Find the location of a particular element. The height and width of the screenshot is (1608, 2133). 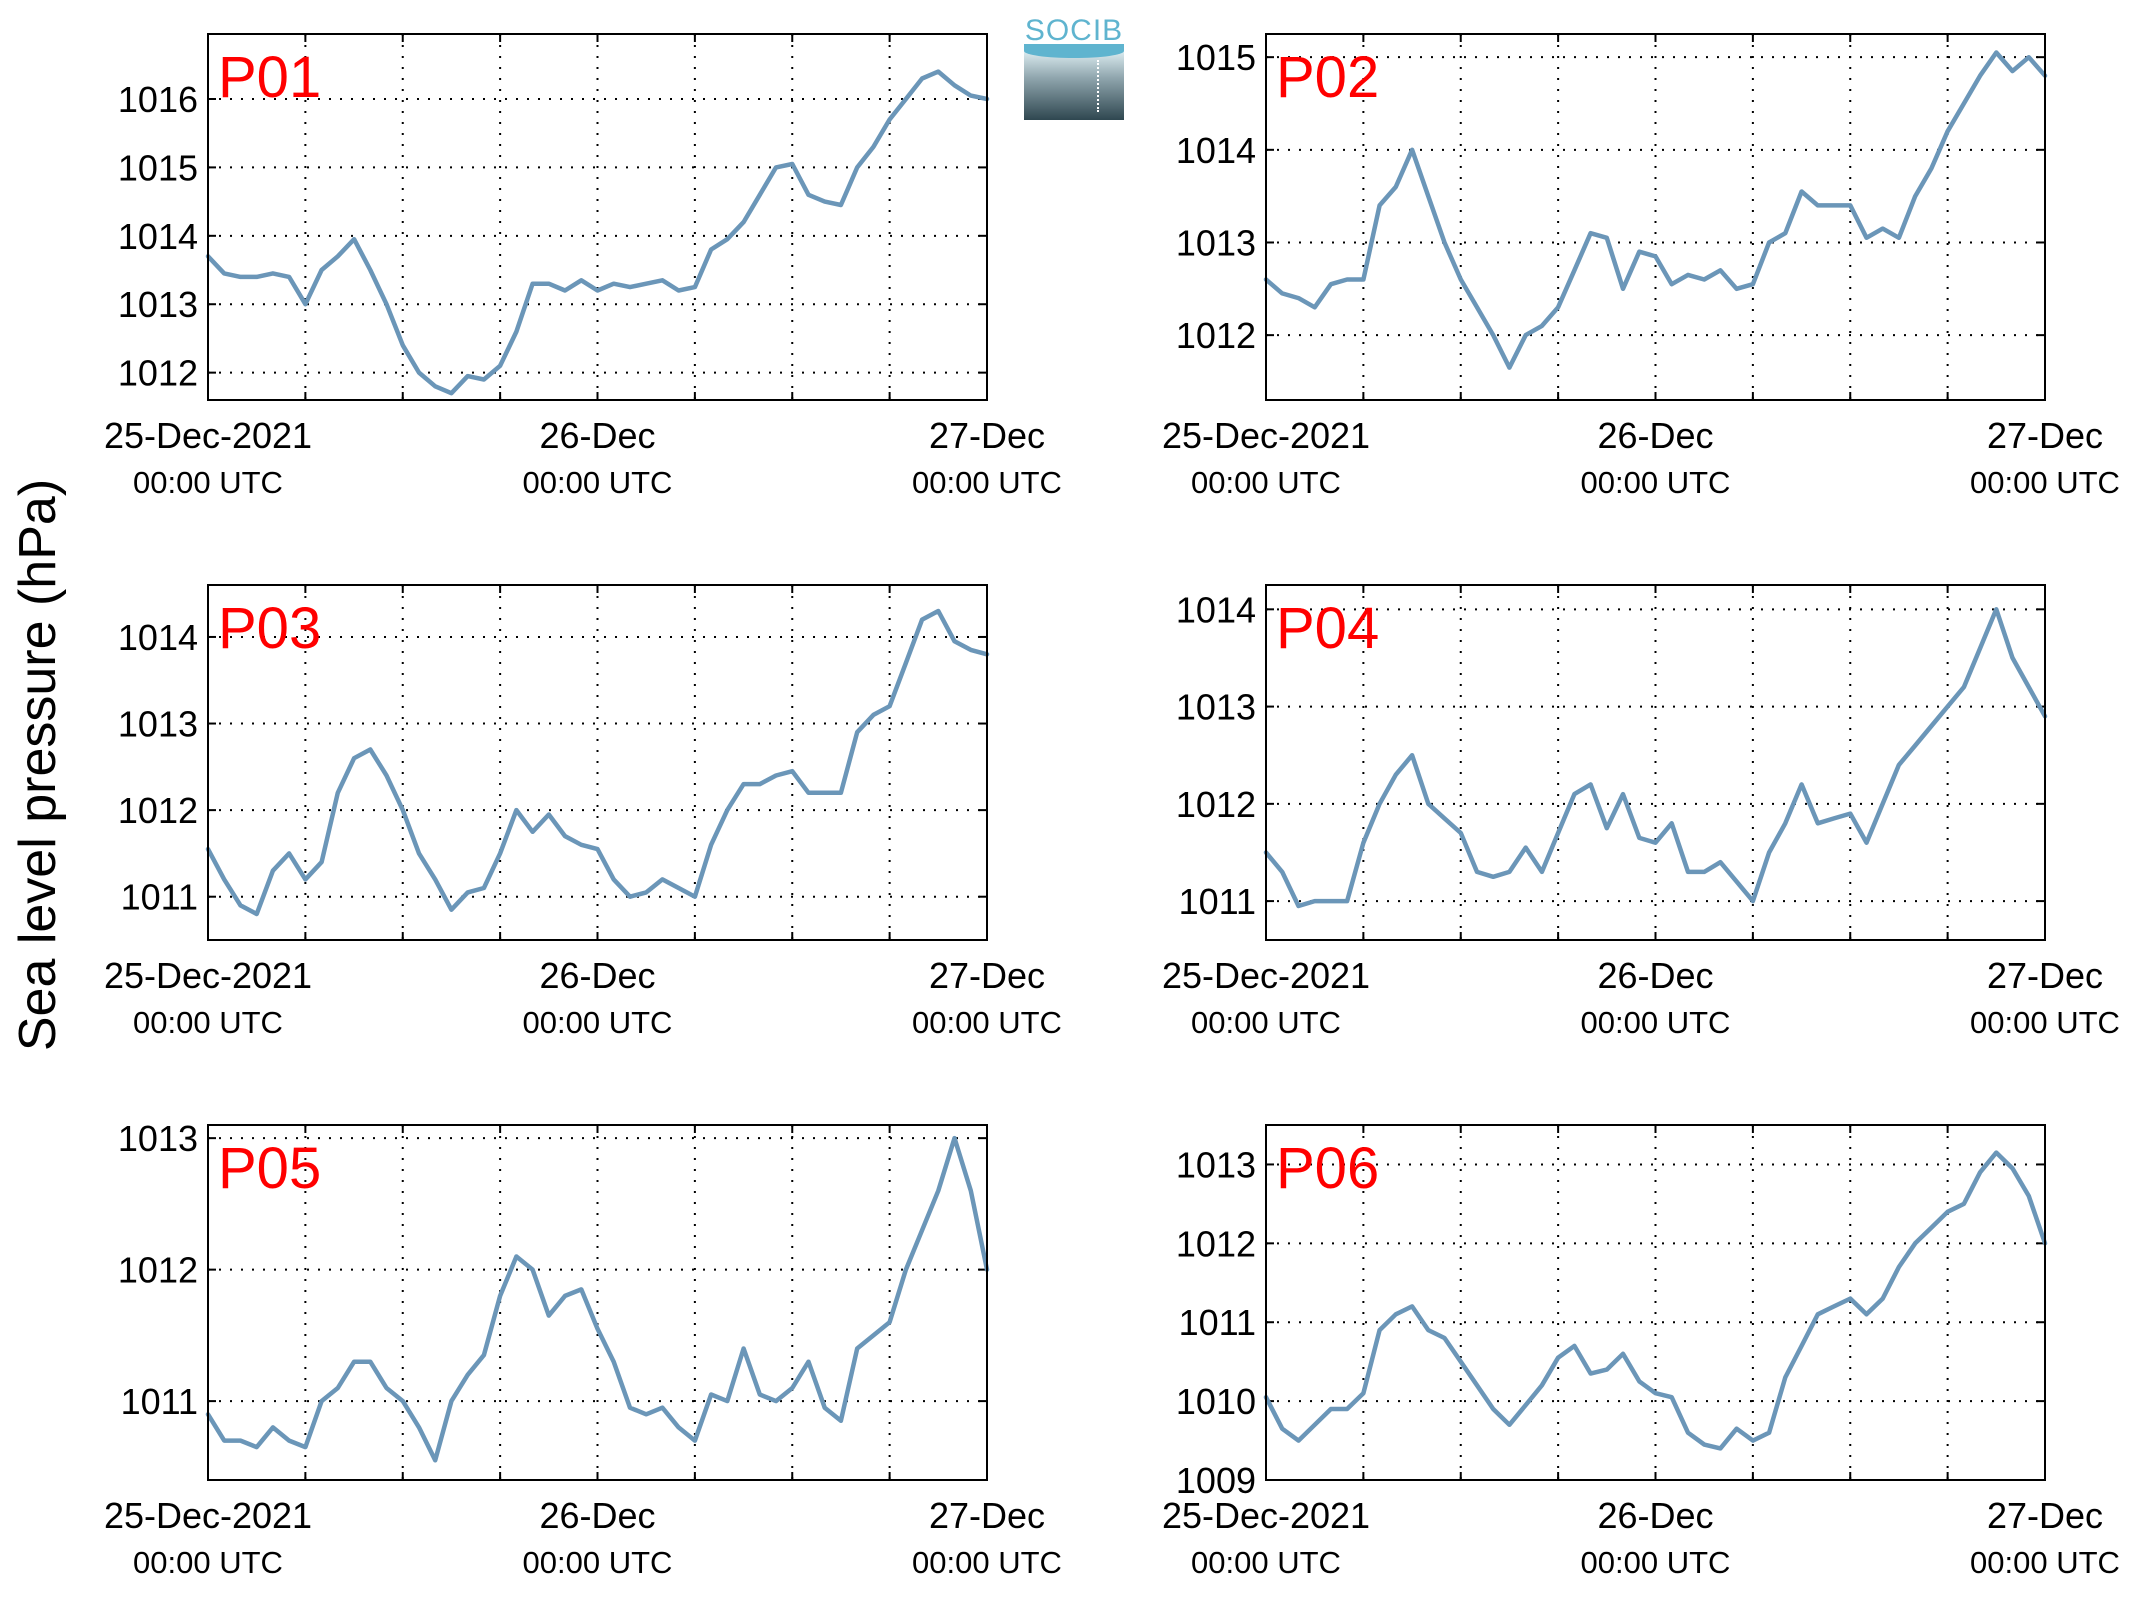

panel-label: P02 is located at coordinates (1327, 77).